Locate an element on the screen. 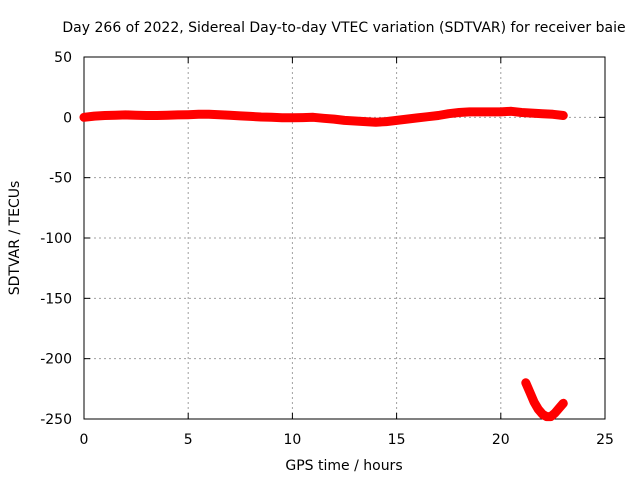  x-tick-label: 15 is located at coordinates (397, 440).